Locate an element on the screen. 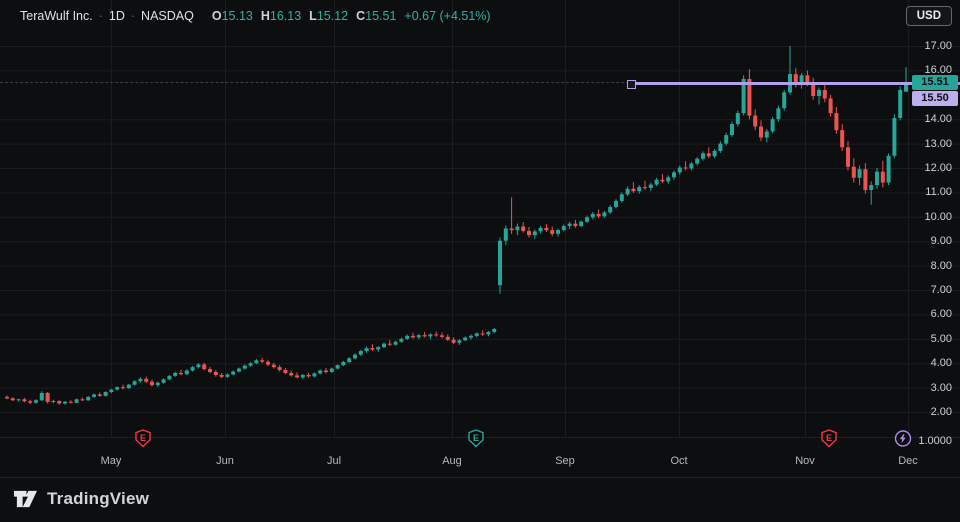  month-label: Dec is located at coordinates (908, 461).